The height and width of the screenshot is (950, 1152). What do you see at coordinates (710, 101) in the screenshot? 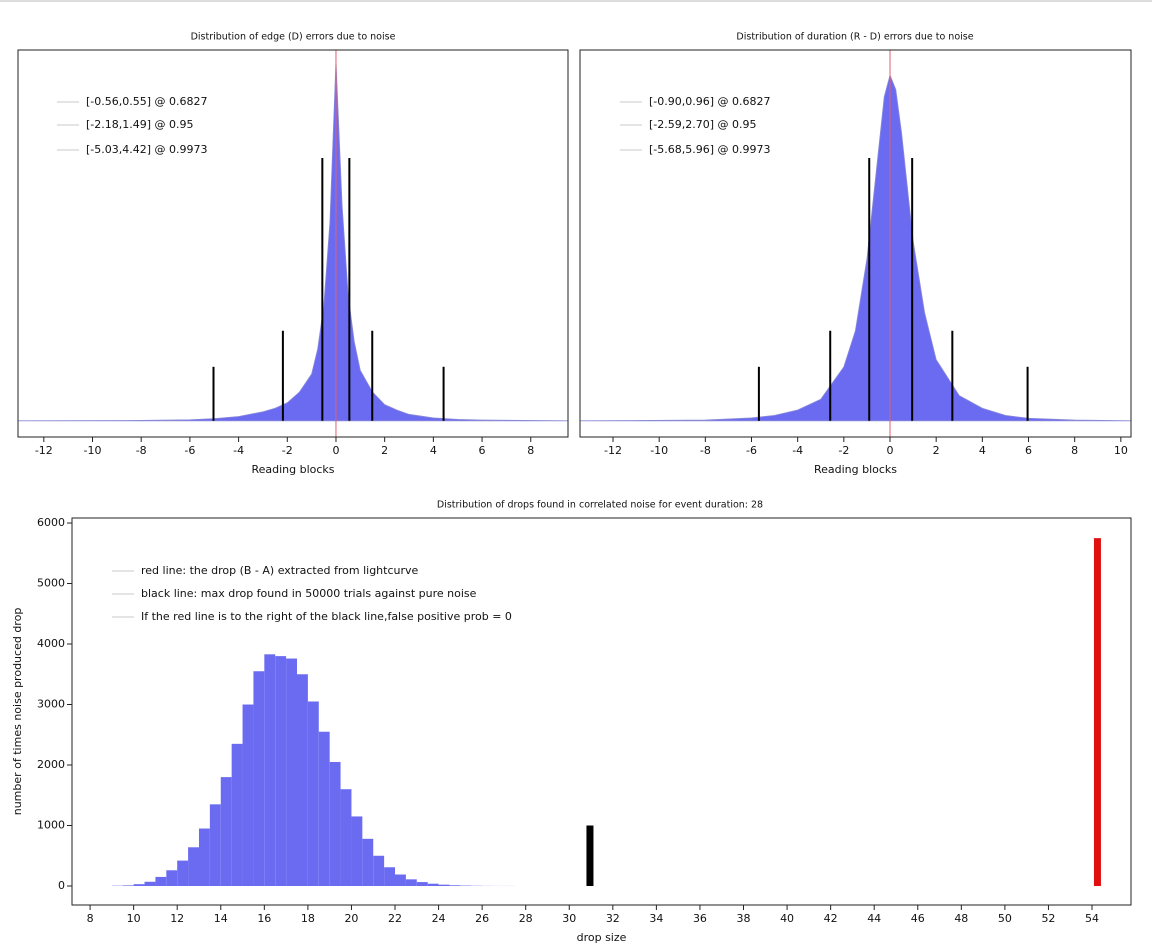
I see `legend-label: [-0.90,0.96] @ 0.6827` at bounding box center [710, 101].